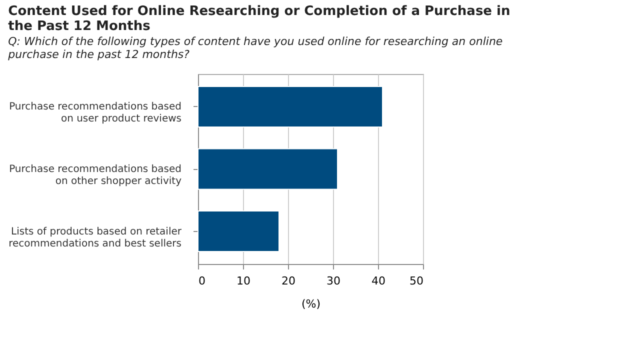 The height and width of the screenshot is (356, 621). Describe the element at coordinates (202, 281) in the screenshot. I see `x-tick-label: 0` at that location.